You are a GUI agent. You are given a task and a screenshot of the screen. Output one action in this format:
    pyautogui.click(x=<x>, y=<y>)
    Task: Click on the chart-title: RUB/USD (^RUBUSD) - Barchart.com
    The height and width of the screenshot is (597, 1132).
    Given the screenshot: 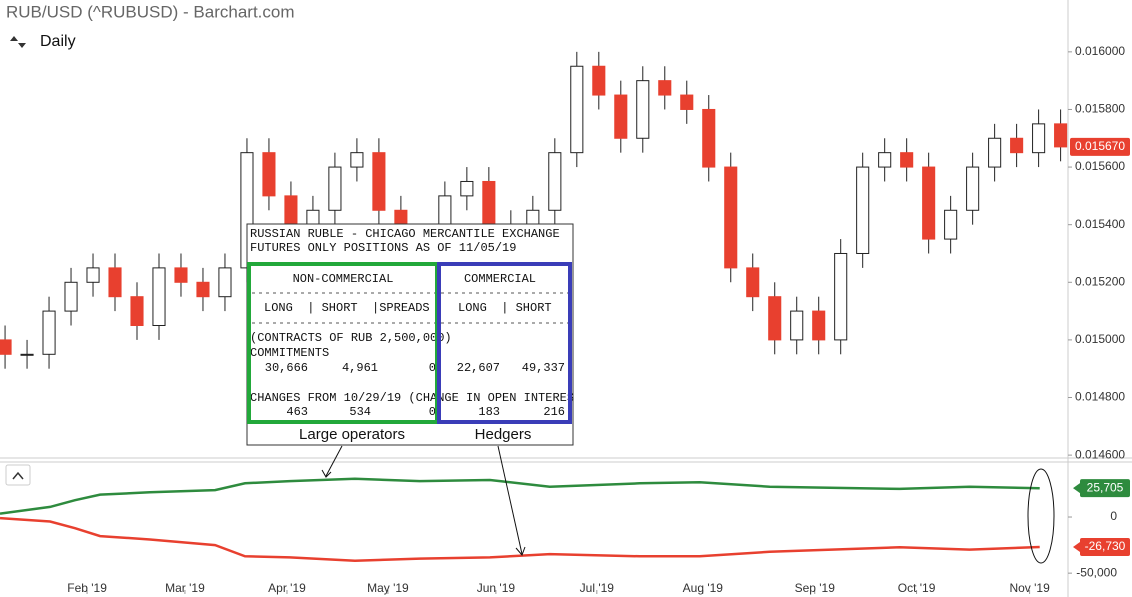 What is the action you would take?
    pyautogui.click(x=150, y=11)
    